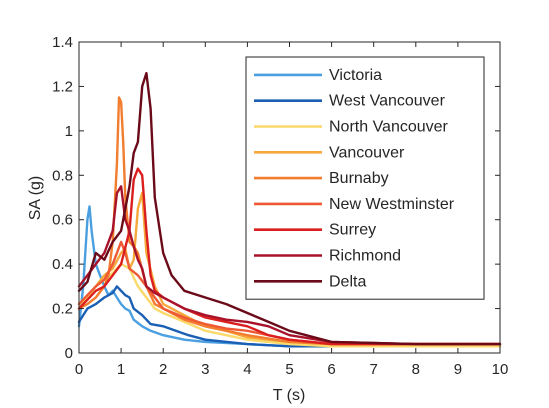 This screenshot has height=408, width=549. I want to click on legend-label: North Vancouver, so click(389, 127).